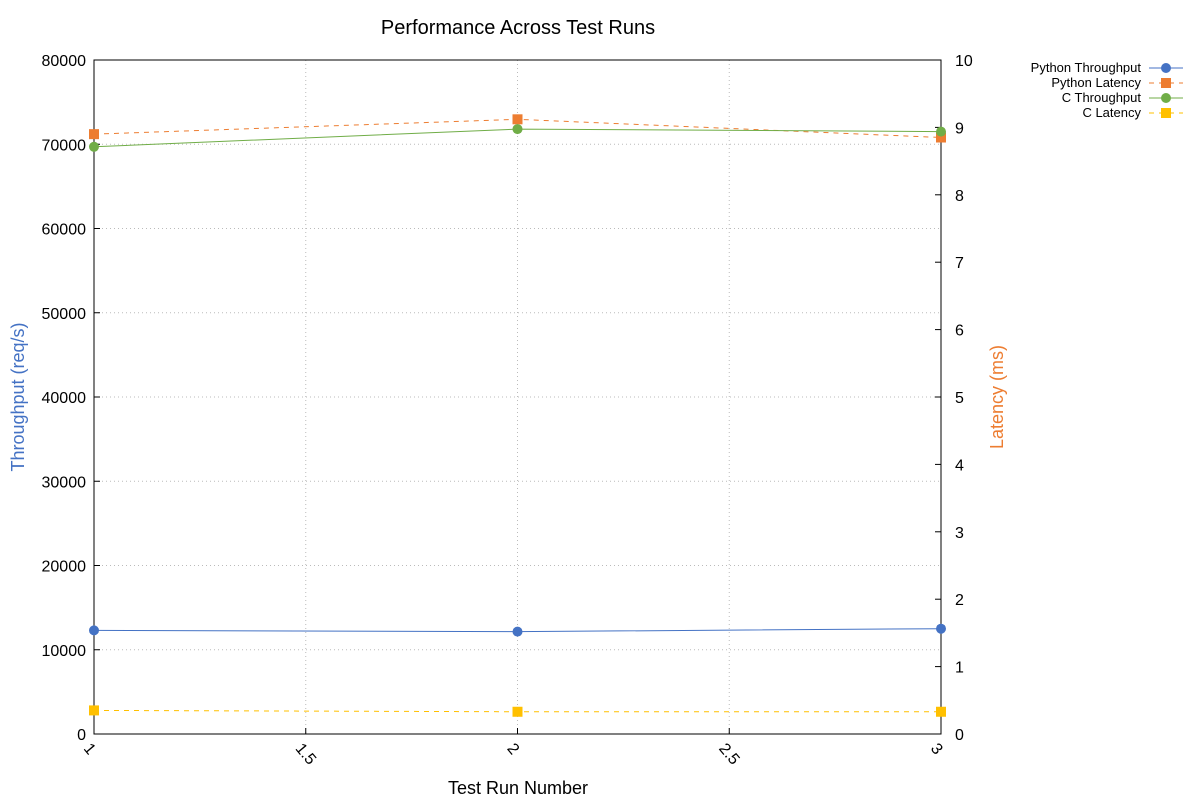  Describe the element at coordinates (64, 482) in the screenshot. I see `left-y-tick-label: 30000` at that location.